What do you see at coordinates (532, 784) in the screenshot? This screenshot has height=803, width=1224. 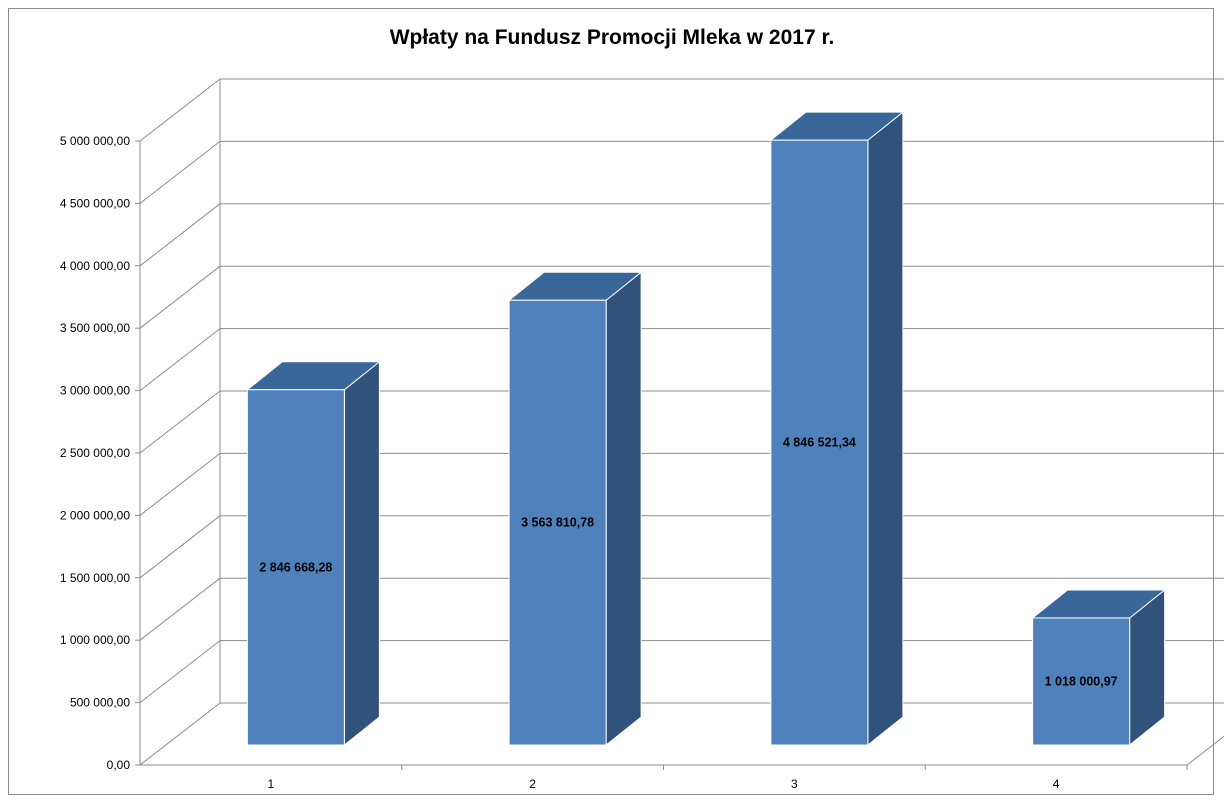 I see `x-tick-label-2: 2` at bounding box center [532, 784].